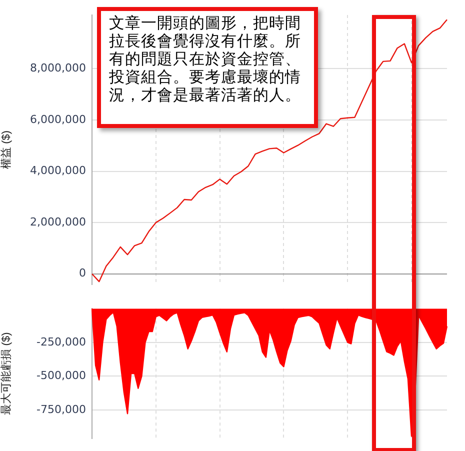  I want to click on annotation: 文章一開頭的圖形，把時間拉長後會覺得沒有什麼。所有的問題只在於資金控管、投資組合。要考慮最壞的情況，才會是最著活著的人。, so click(207, 67).